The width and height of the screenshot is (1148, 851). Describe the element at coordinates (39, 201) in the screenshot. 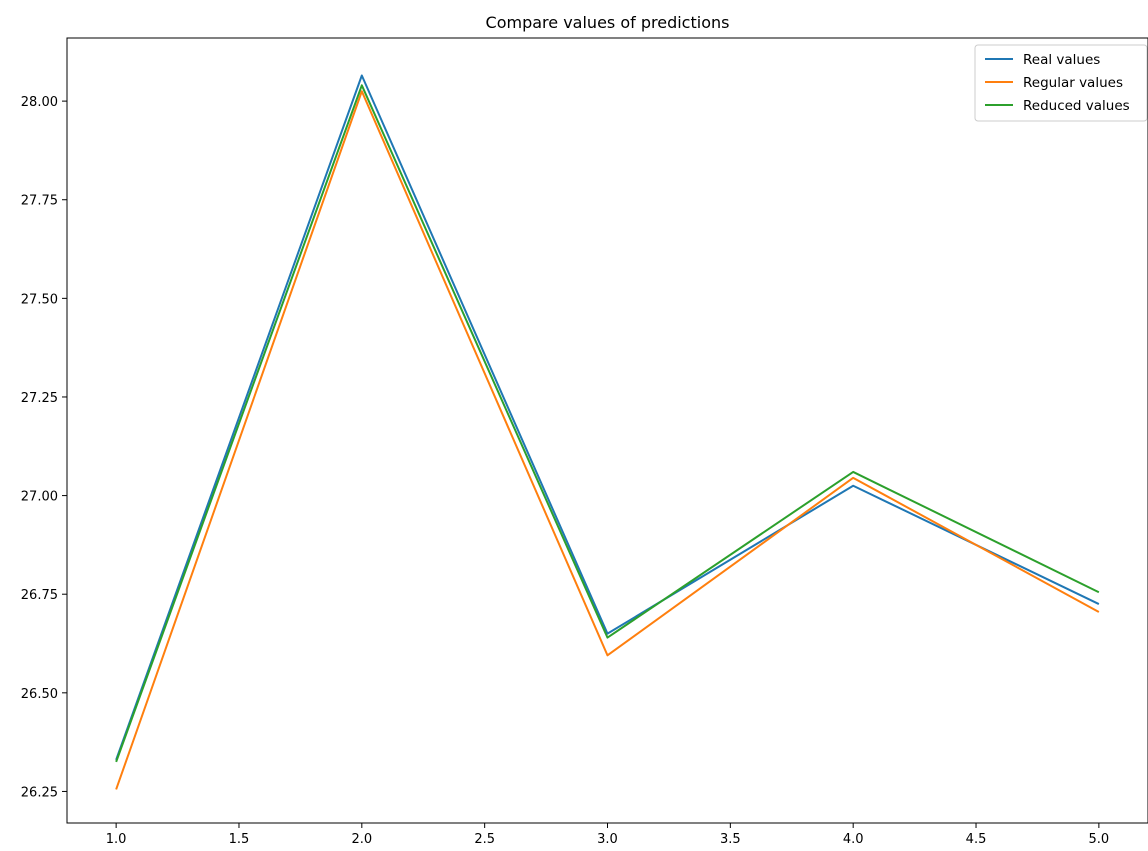

I see `y-tick-label: 27.75` at that location.